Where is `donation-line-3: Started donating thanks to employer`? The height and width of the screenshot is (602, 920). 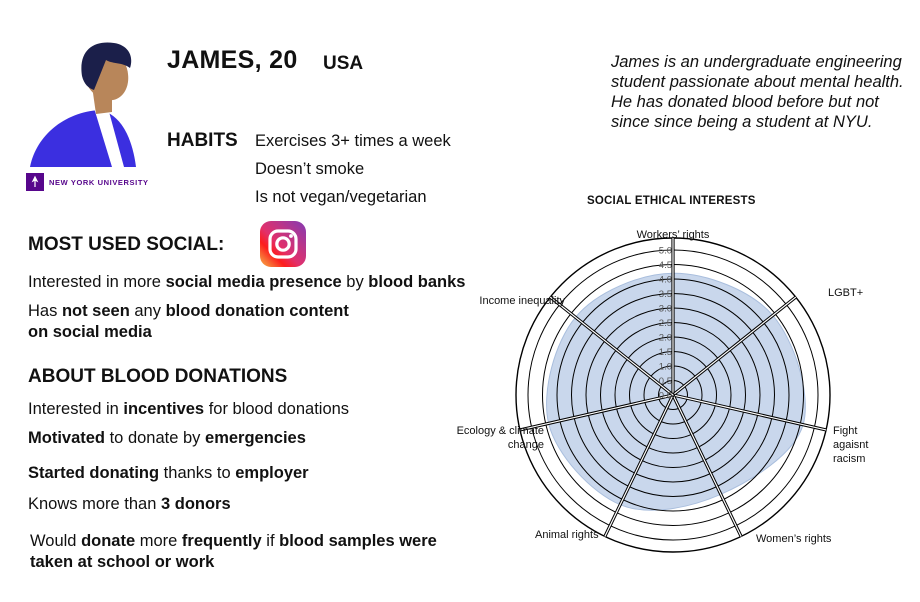 donation-line-3: Started donating thanks to employer is located at coordinates (168, 473).